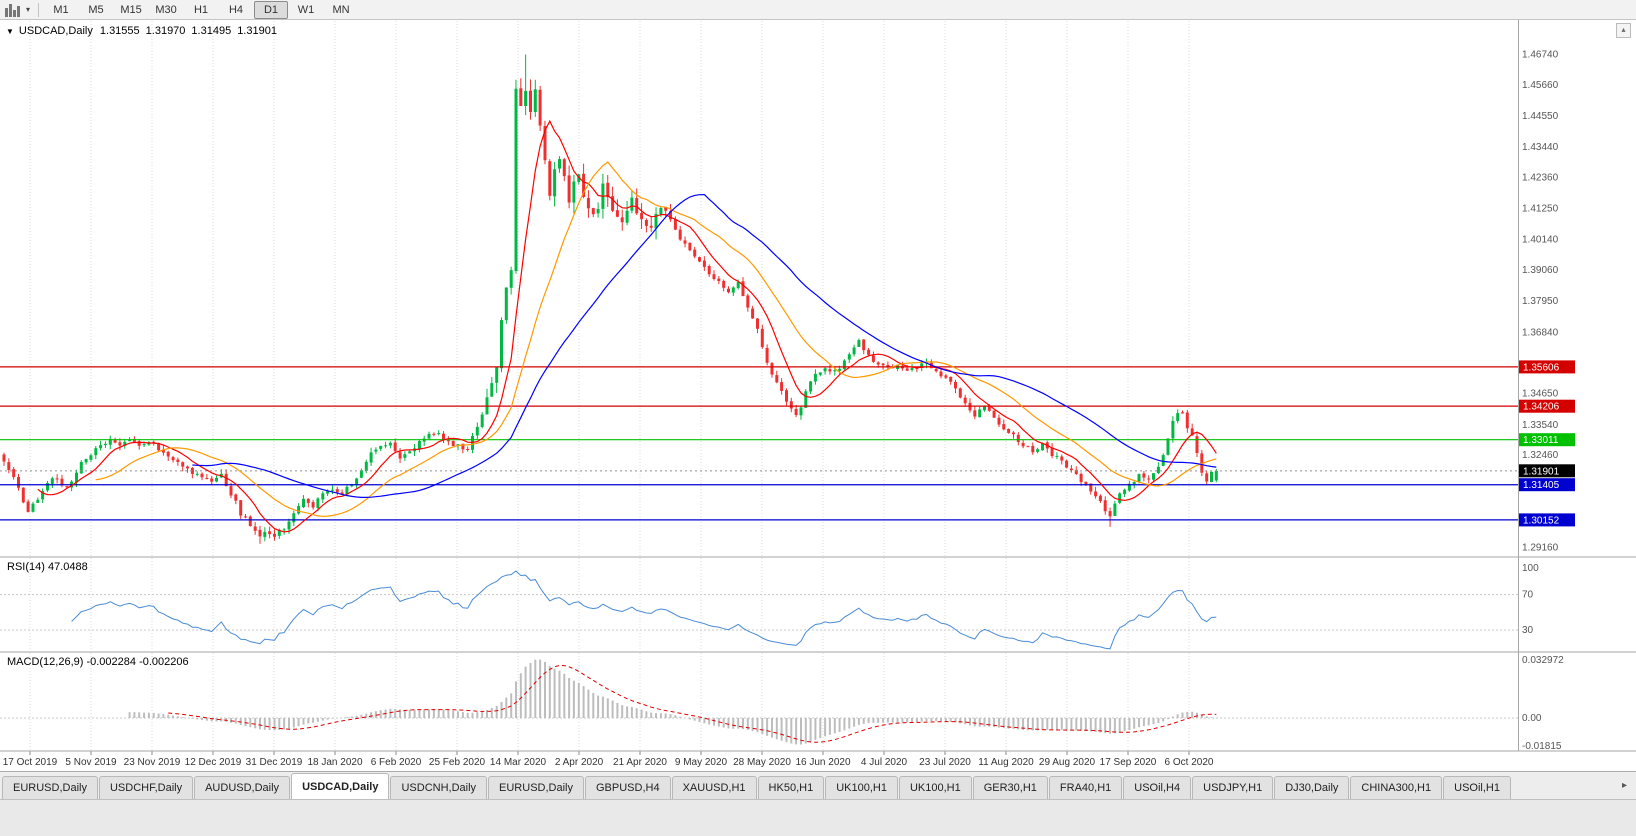 This screenshot has height=836, width=1636. I want to click on timeframe-button-M5: M5, so click(96, 9).